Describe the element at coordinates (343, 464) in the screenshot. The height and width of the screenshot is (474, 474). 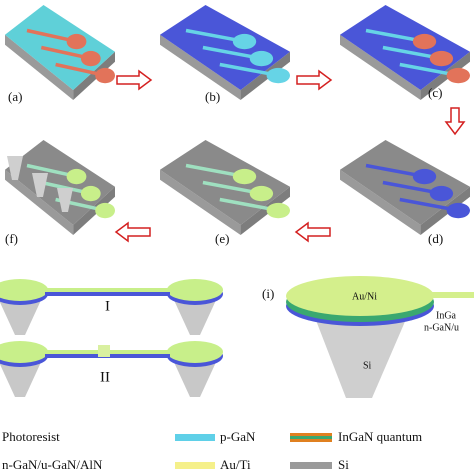
I see `legend-text: Si` at that location.